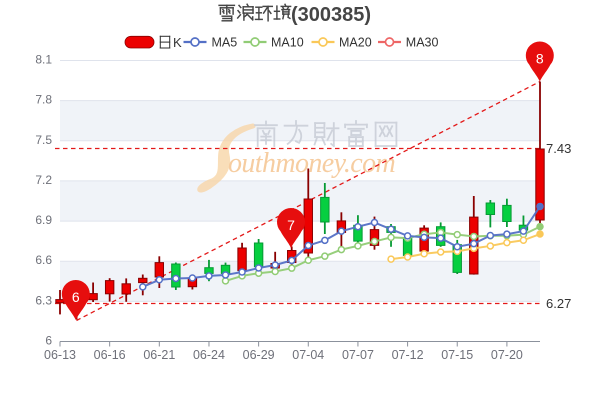  Describe the element at coordinates (558, 148) in the screenshot. I see `svg-text: 7.43` at that location.